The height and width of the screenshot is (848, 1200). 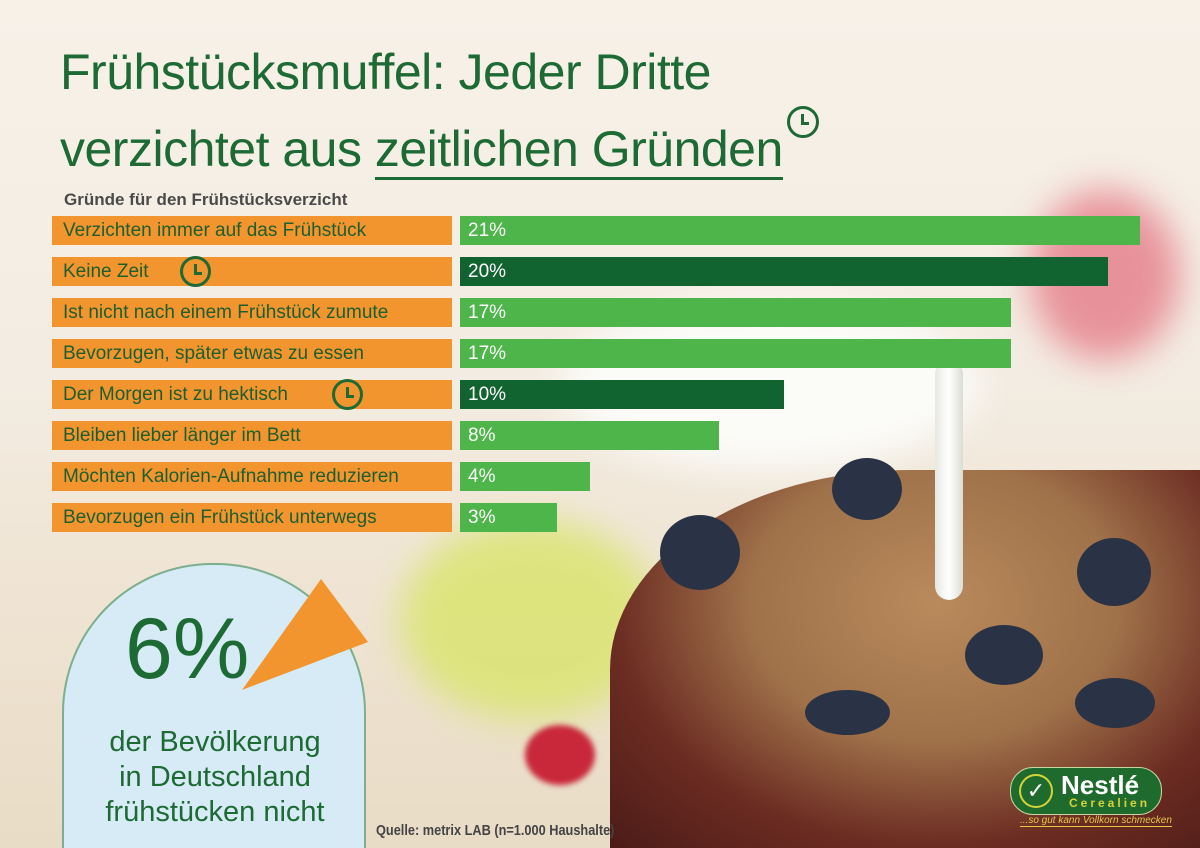 I want to click on data-label: 8%, so click(x=482, y=435).